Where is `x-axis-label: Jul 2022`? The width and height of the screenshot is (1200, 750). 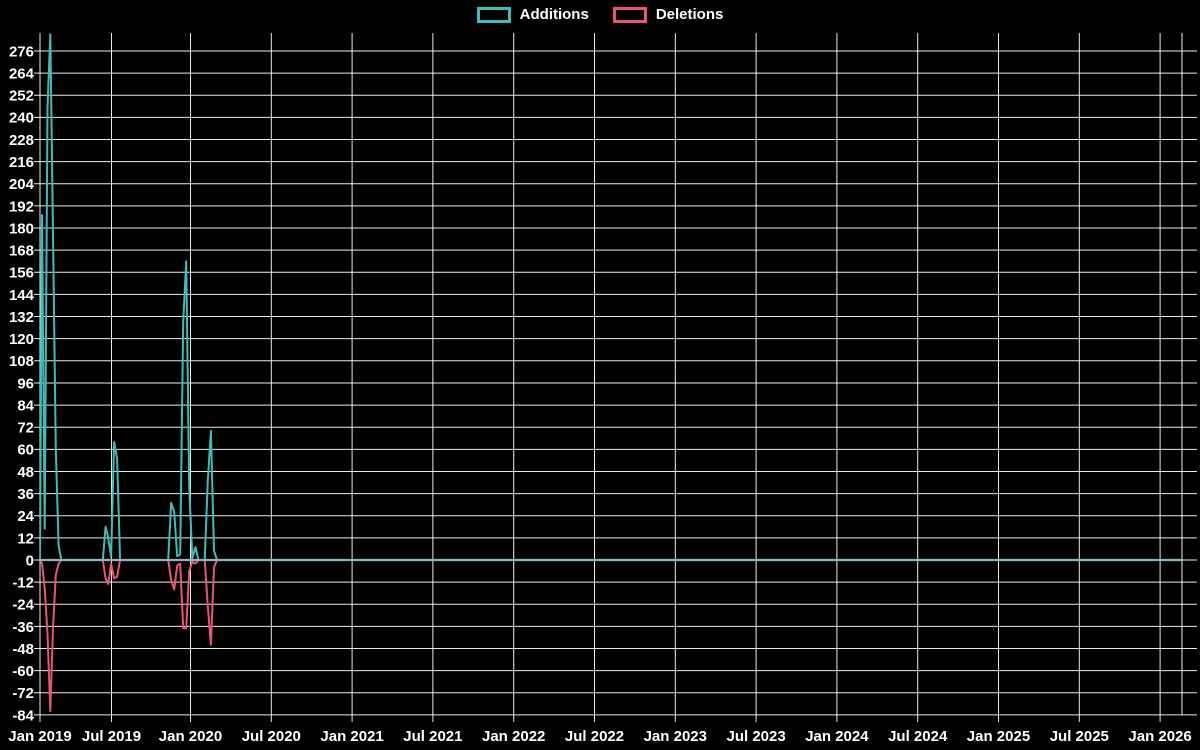
x-axis-label: Jul 2022 is located at coordinates (594, 736).